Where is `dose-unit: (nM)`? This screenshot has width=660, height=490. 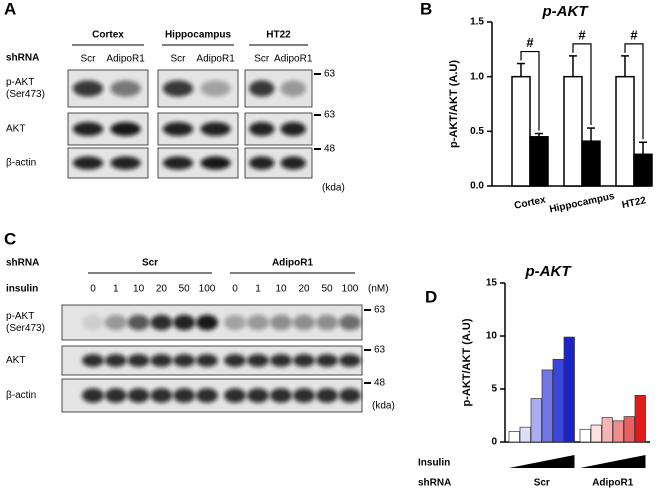
dose-unit: (nM) is located at coordinates (378, 289).